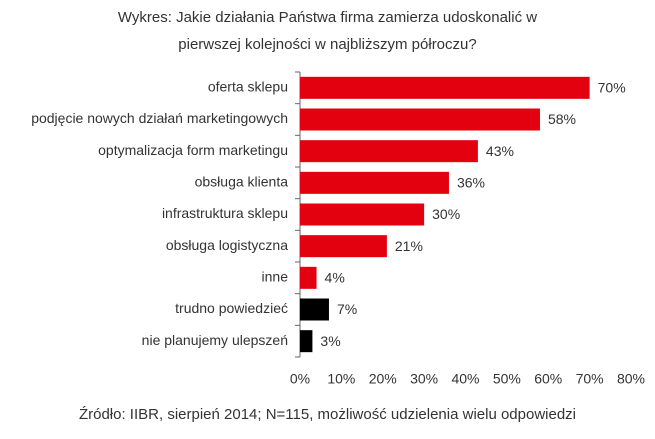 This screenshot has height=439, width=655. Describe the element at coordinates (330, 341) in the screenshot. I see `value-label: 3%` at that location.